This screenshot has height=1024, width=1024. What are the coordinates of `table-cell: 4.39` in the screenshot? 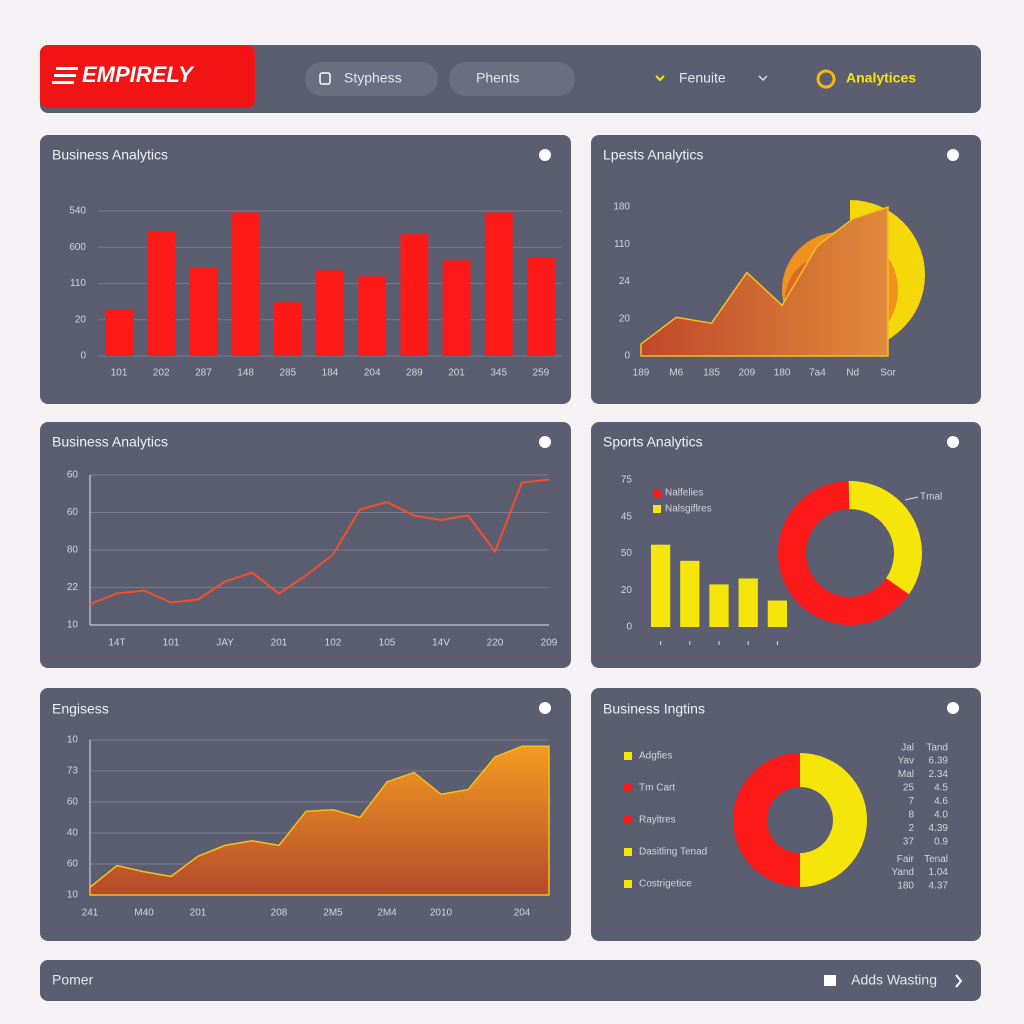 It's located at (939, 828).